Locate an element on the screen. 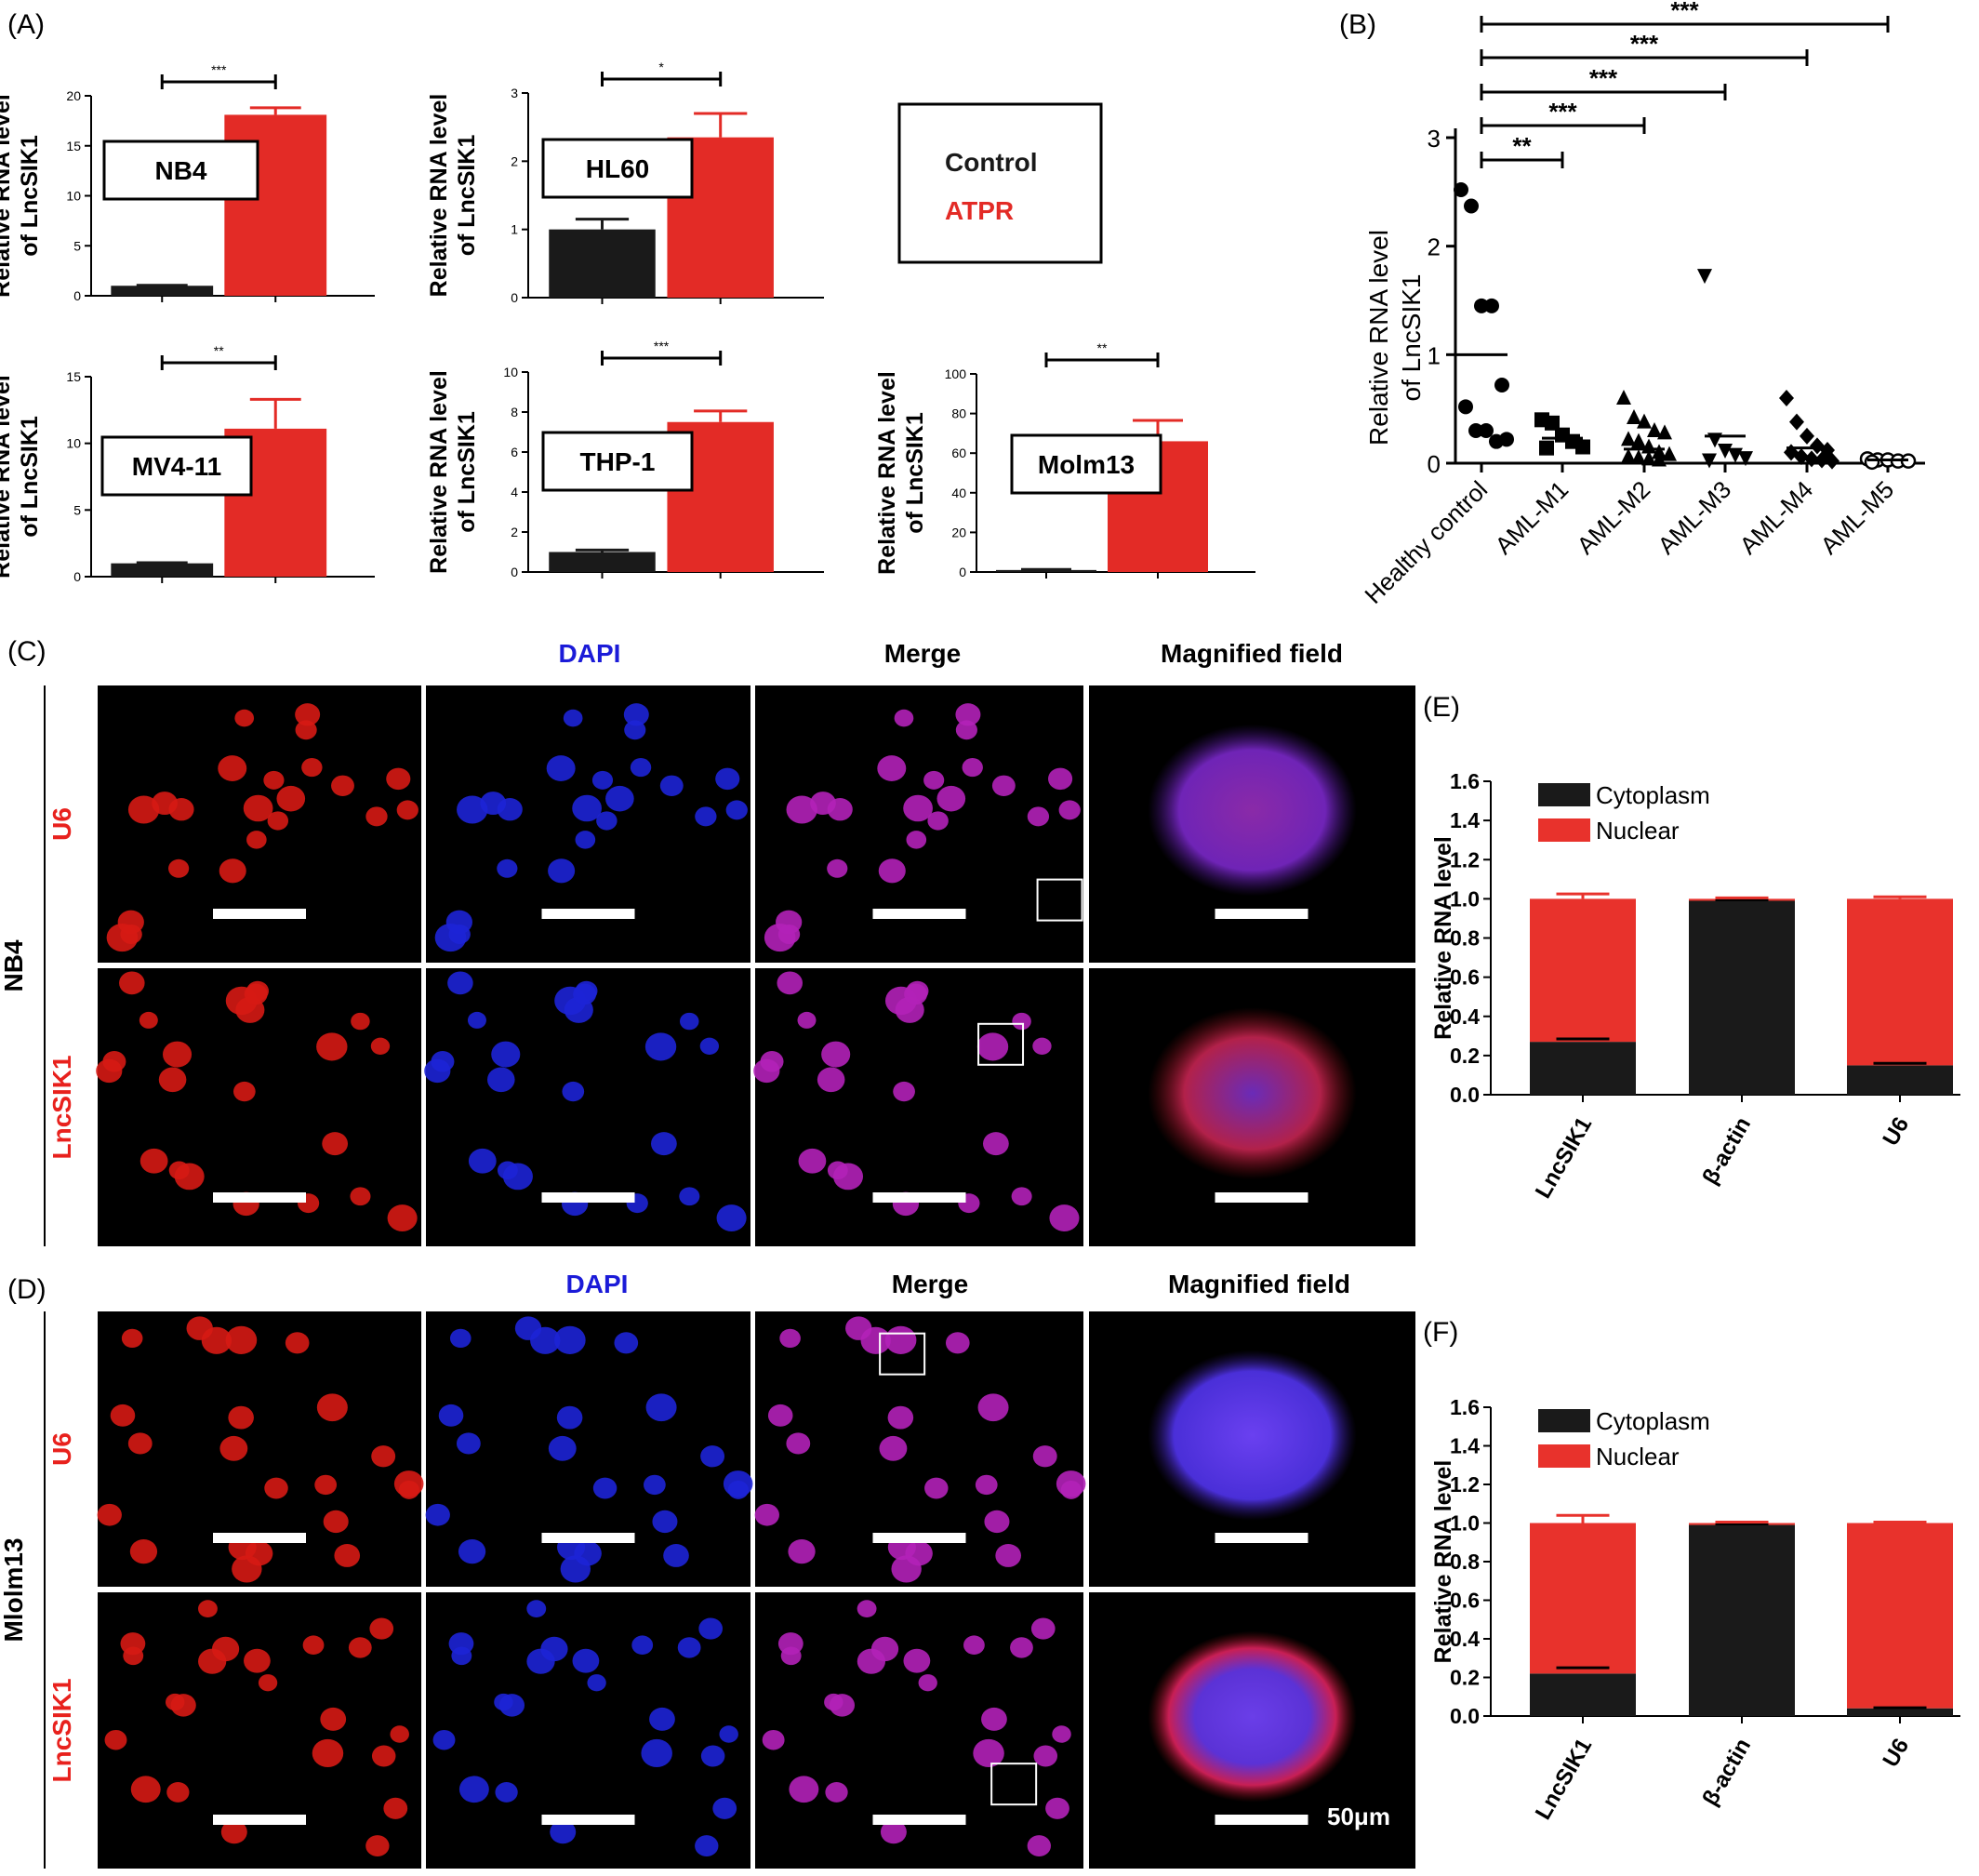 This screenshot has width=1979, height=1876. cell-line-label: MV4-11 is located at coordinates (177, 467).